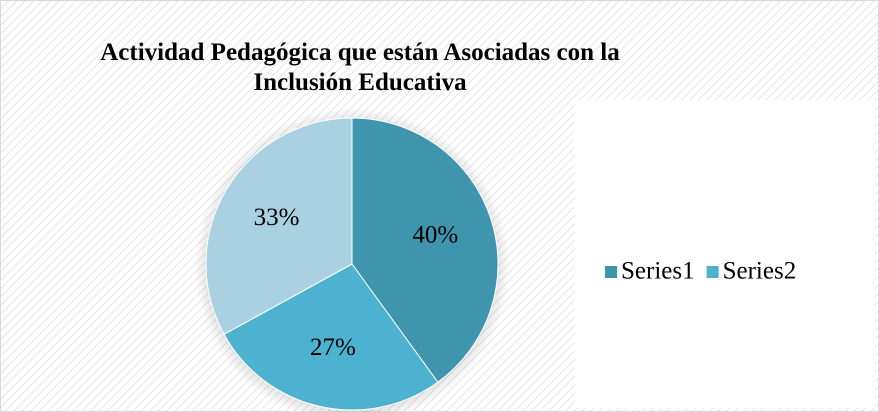 This screenshot has height=412, width=879. What do you see at coordinates (277, 217) in the screenshot?
I see `data-label: 33%` at bounding box center [277, 217].